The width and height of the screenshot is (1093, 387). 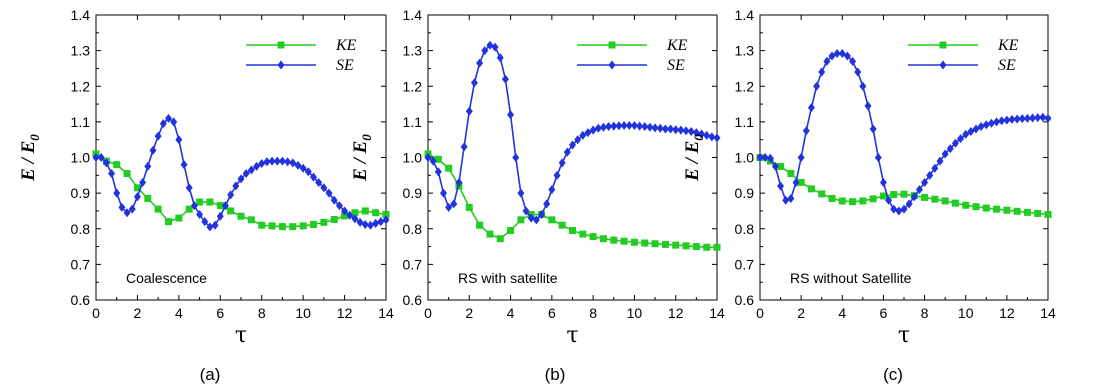 I want to click on y-tick-label: 0.7, so click(x=413, y=264).